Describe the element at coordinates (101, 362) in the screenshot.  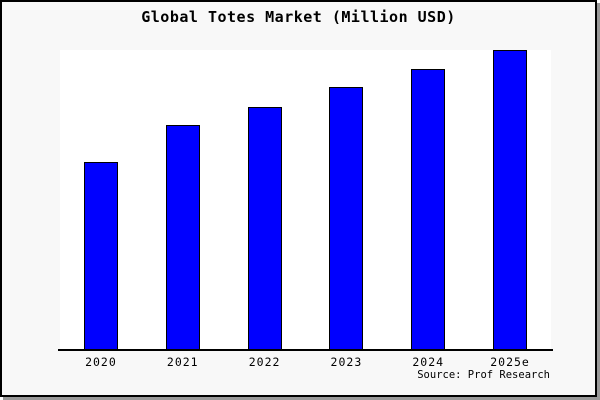
I see `x-tick-label-2020: 2020` at that location.